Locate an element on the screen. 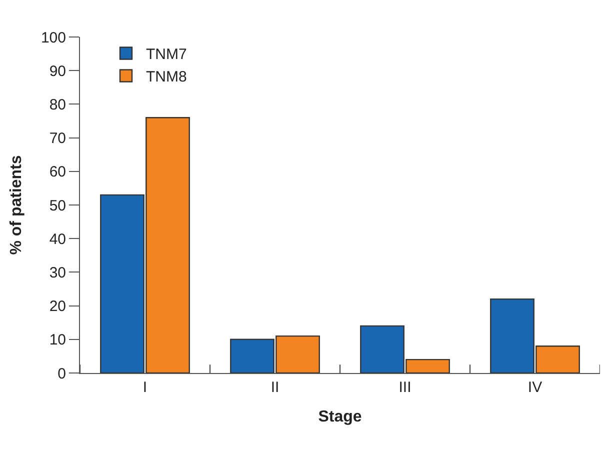 The height and width of the screenshot is (454, 616). y-tick-label: 10 is located at coordinates (57, 340).